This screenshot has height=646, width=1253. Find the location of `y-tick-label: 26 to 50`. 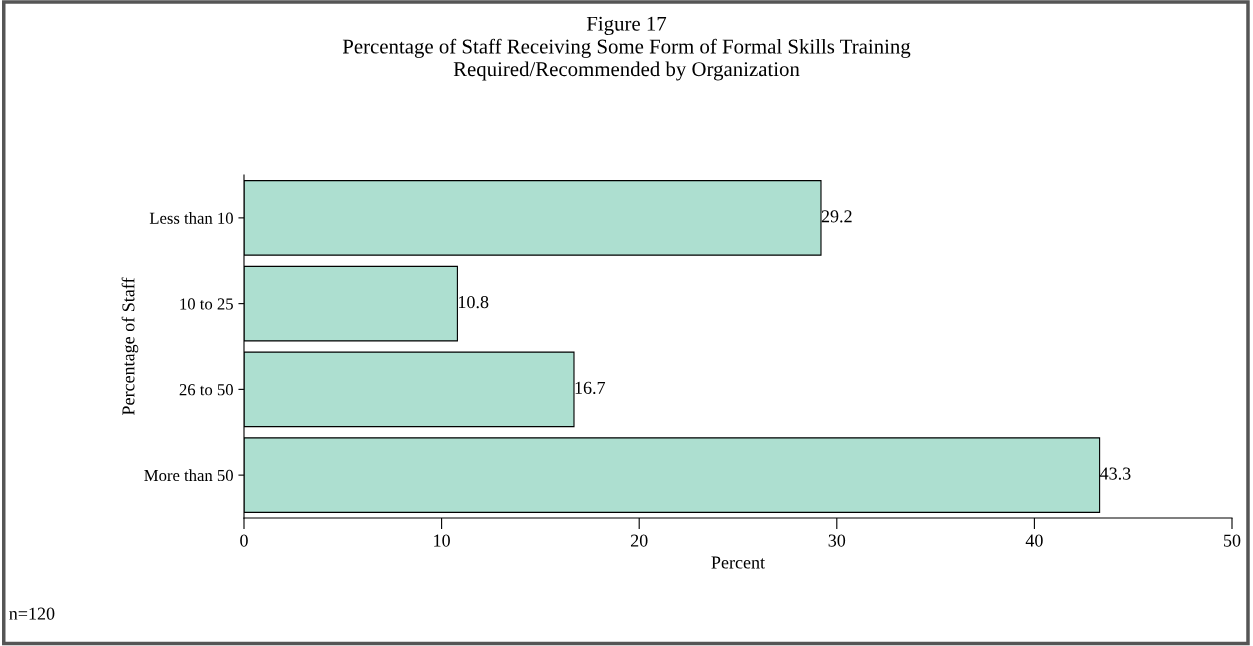

y-tick-label: 26 to 50 is located at coordinates (206, 390).